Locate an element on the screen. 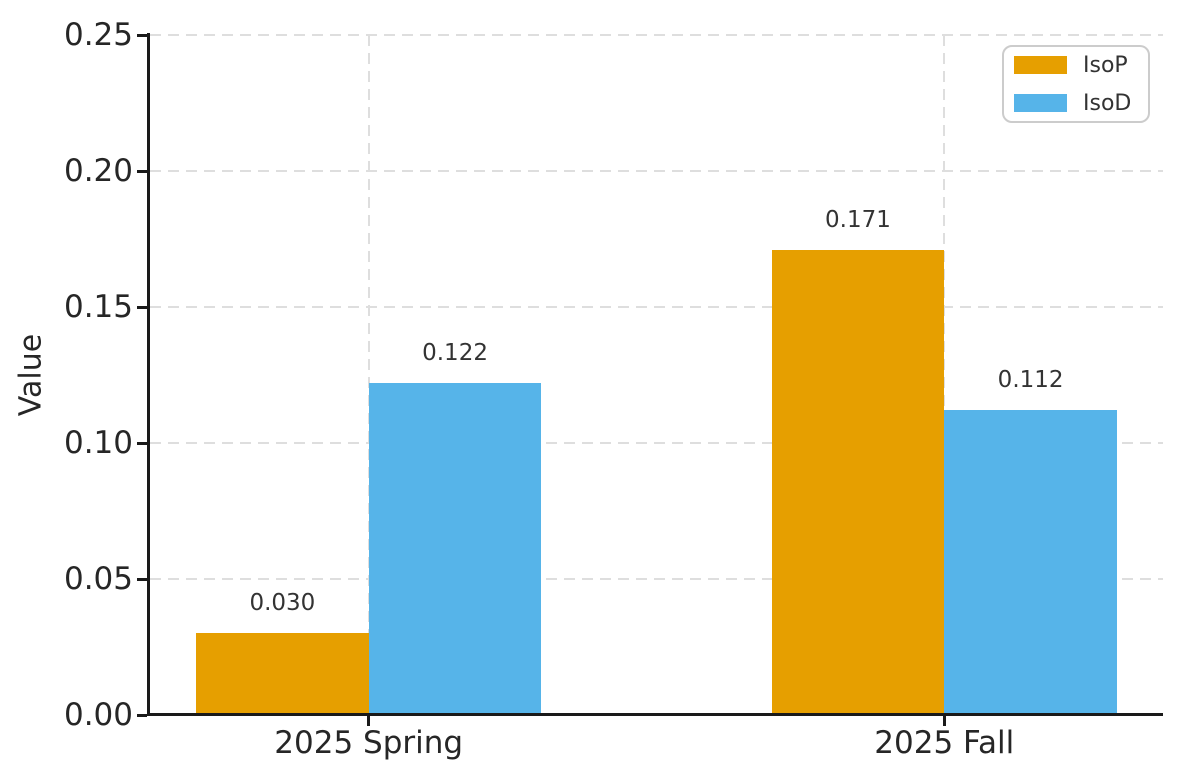  v-gridline-2025-spring is located at coordinates (368, 375).